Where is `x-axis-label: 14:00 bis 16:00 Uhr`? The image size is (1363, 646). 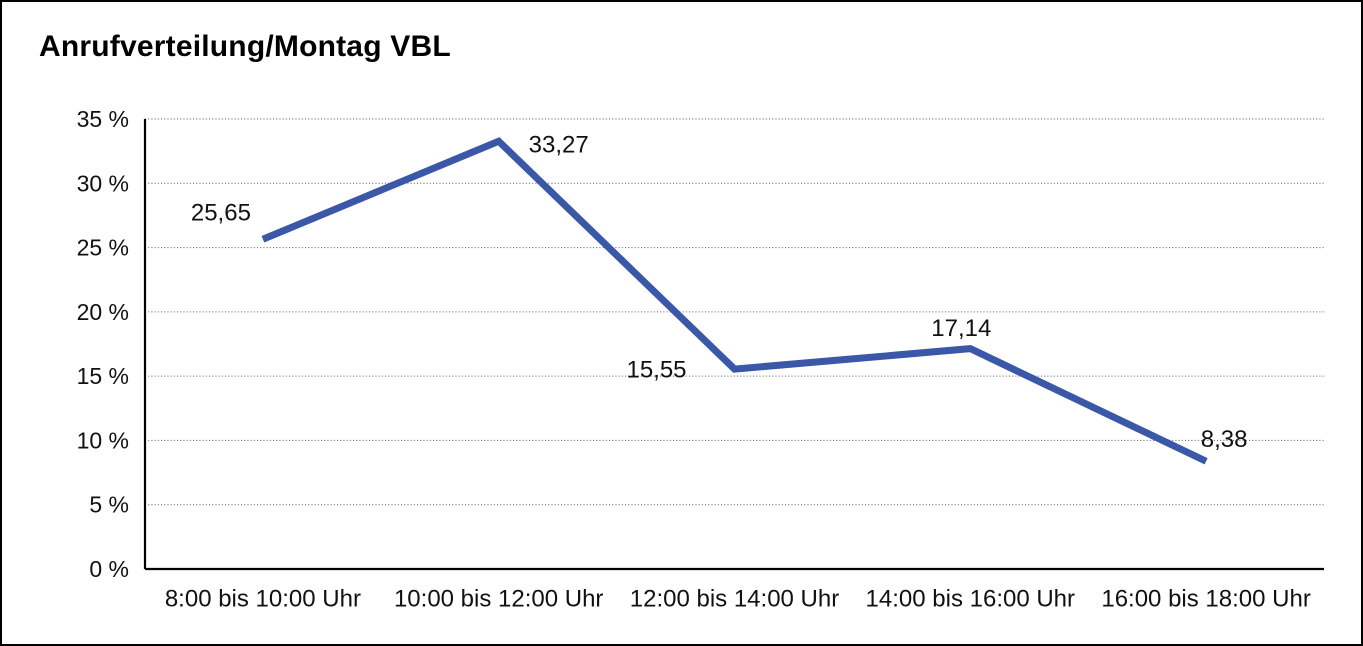
x-axis-label: 14:00 bis 16:00 Uhr is located at coordinates (970, 599).